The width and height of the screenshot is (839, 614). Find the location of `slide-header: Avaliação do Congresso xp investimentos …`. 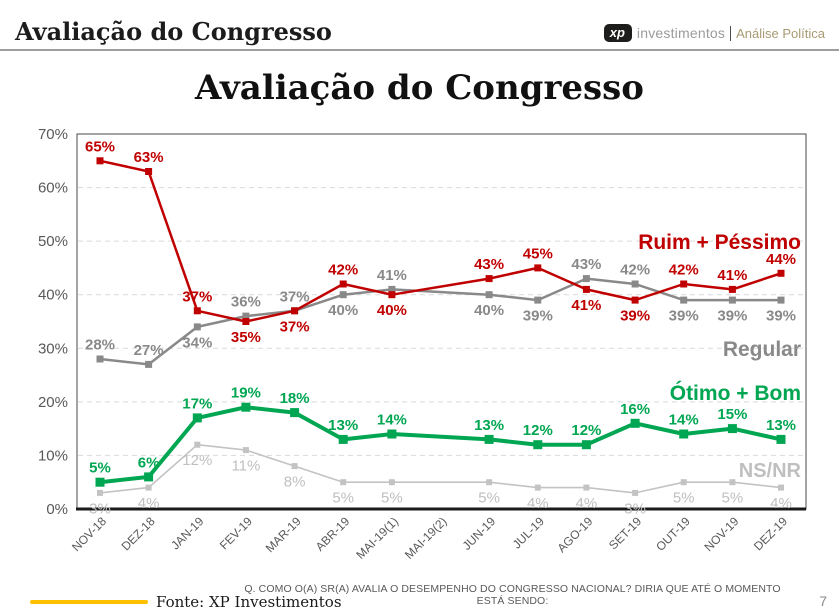

slide-header: Avaliação do Congresso xp investimentos … is located at coordinates (419, 25).